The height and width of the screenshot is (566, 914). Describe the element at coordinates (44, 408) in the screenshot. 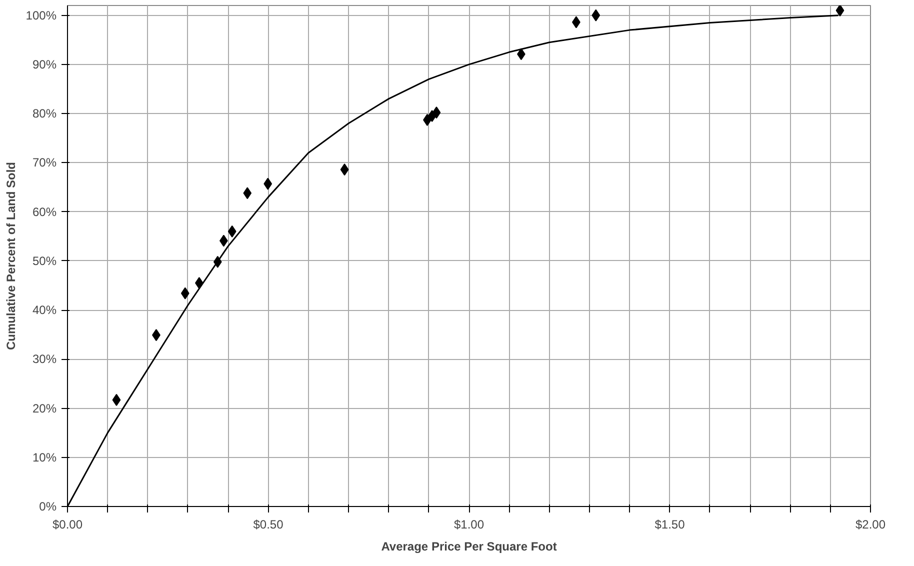

I see `y-tick-label: 20%` at that location.